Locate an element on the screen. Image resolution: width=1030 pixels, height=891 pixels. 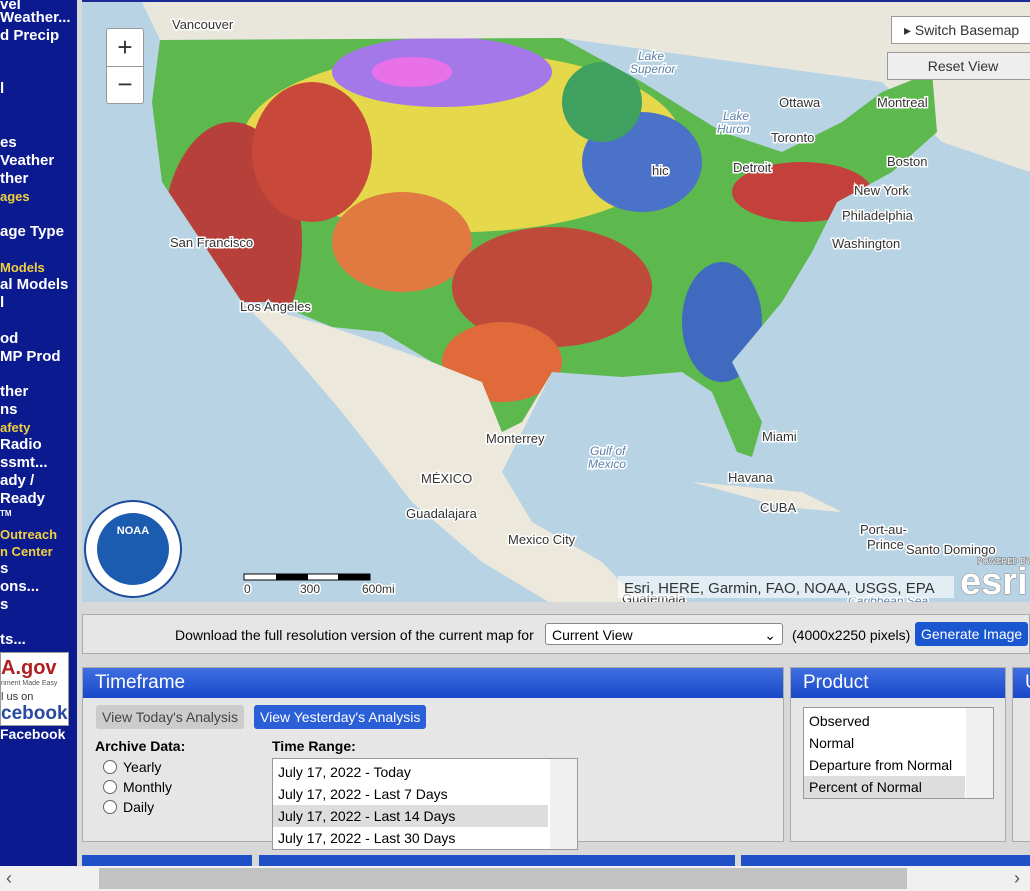
map-label: Mexico City is located at coordinates (542, 539).